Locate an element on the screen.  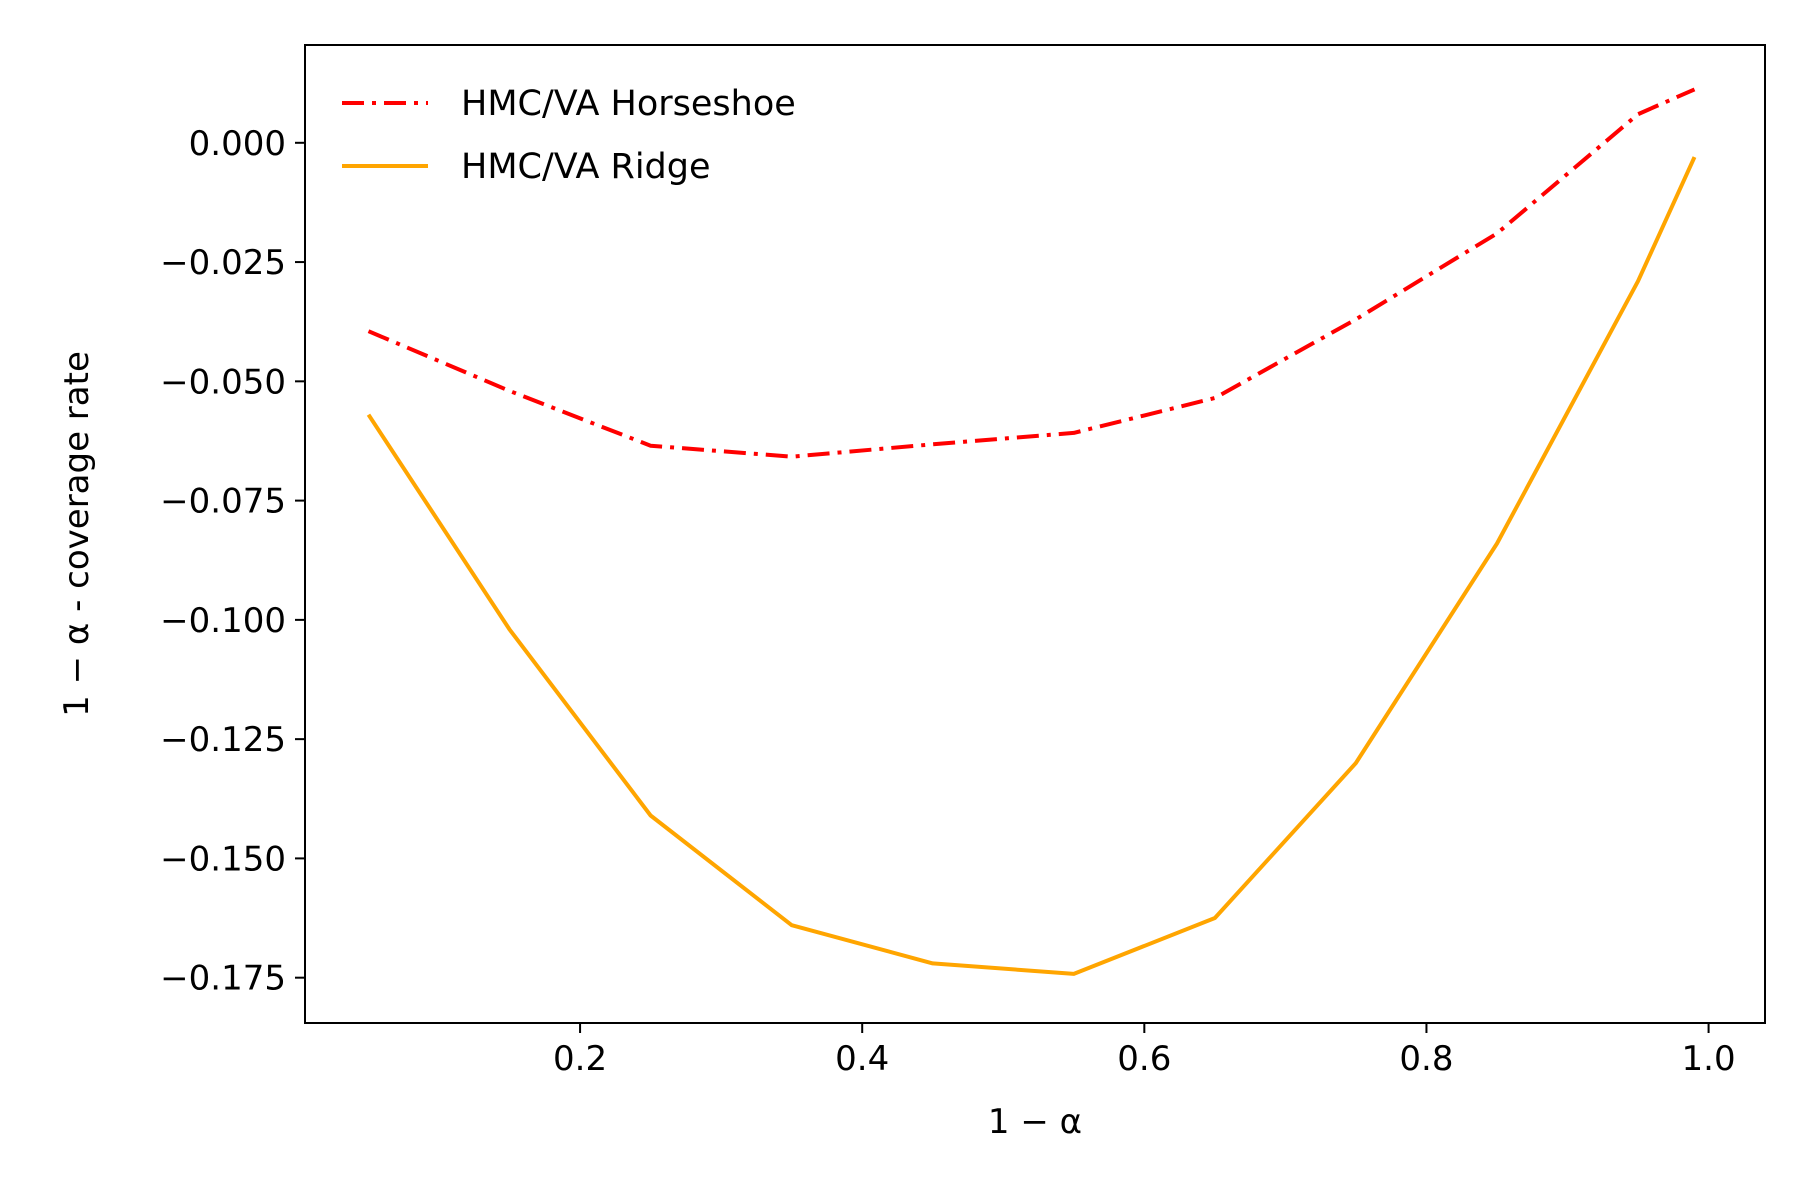
x-axis: 0.2 0.4 0.6 0.8 1.0 is located at coordinates (1144, 1051).